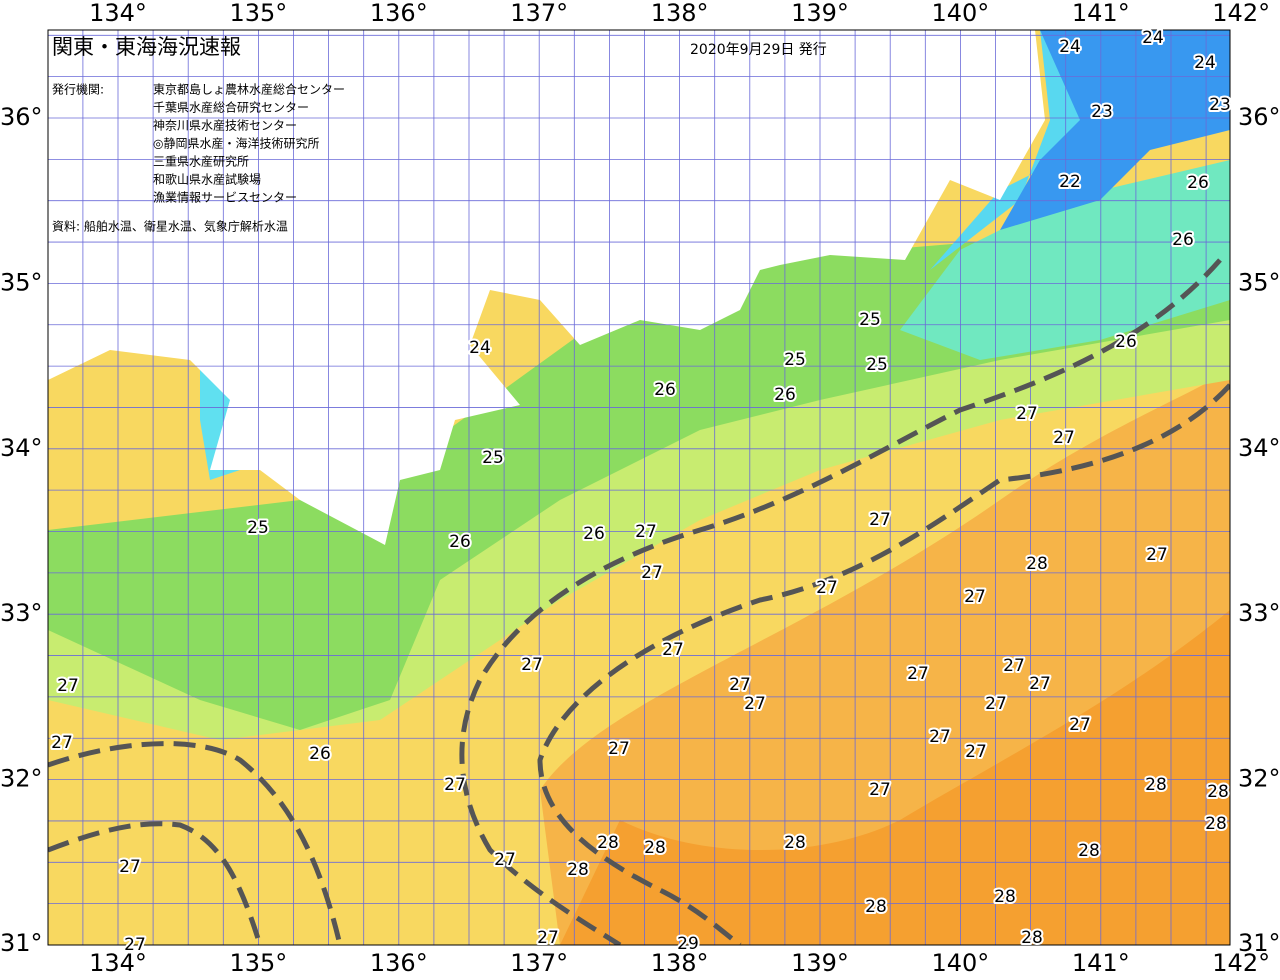 The image size is (1280, 980). I want to click on latitude-label-right: 36°, so click(1259, 117).